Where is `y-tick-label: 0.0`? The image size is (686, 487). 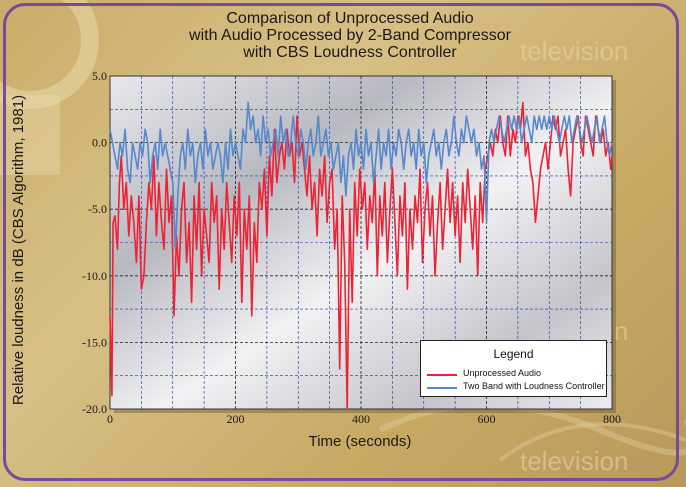 y-tick-label: 0.0 is located at coordinates (99, 143).